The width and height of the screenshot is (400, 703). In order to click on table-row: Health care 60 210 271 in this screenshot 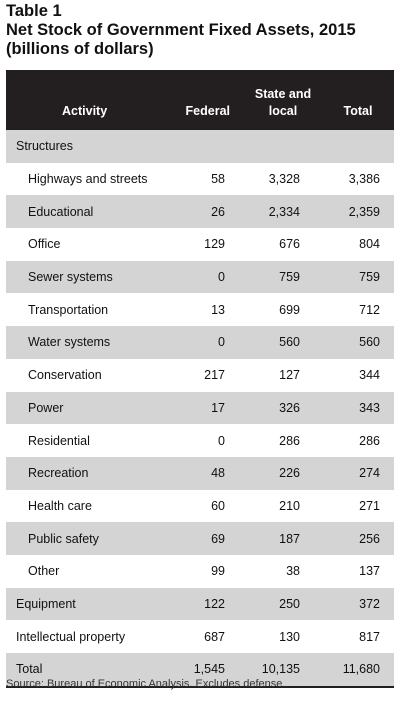, I will do `click(200, 506)`.